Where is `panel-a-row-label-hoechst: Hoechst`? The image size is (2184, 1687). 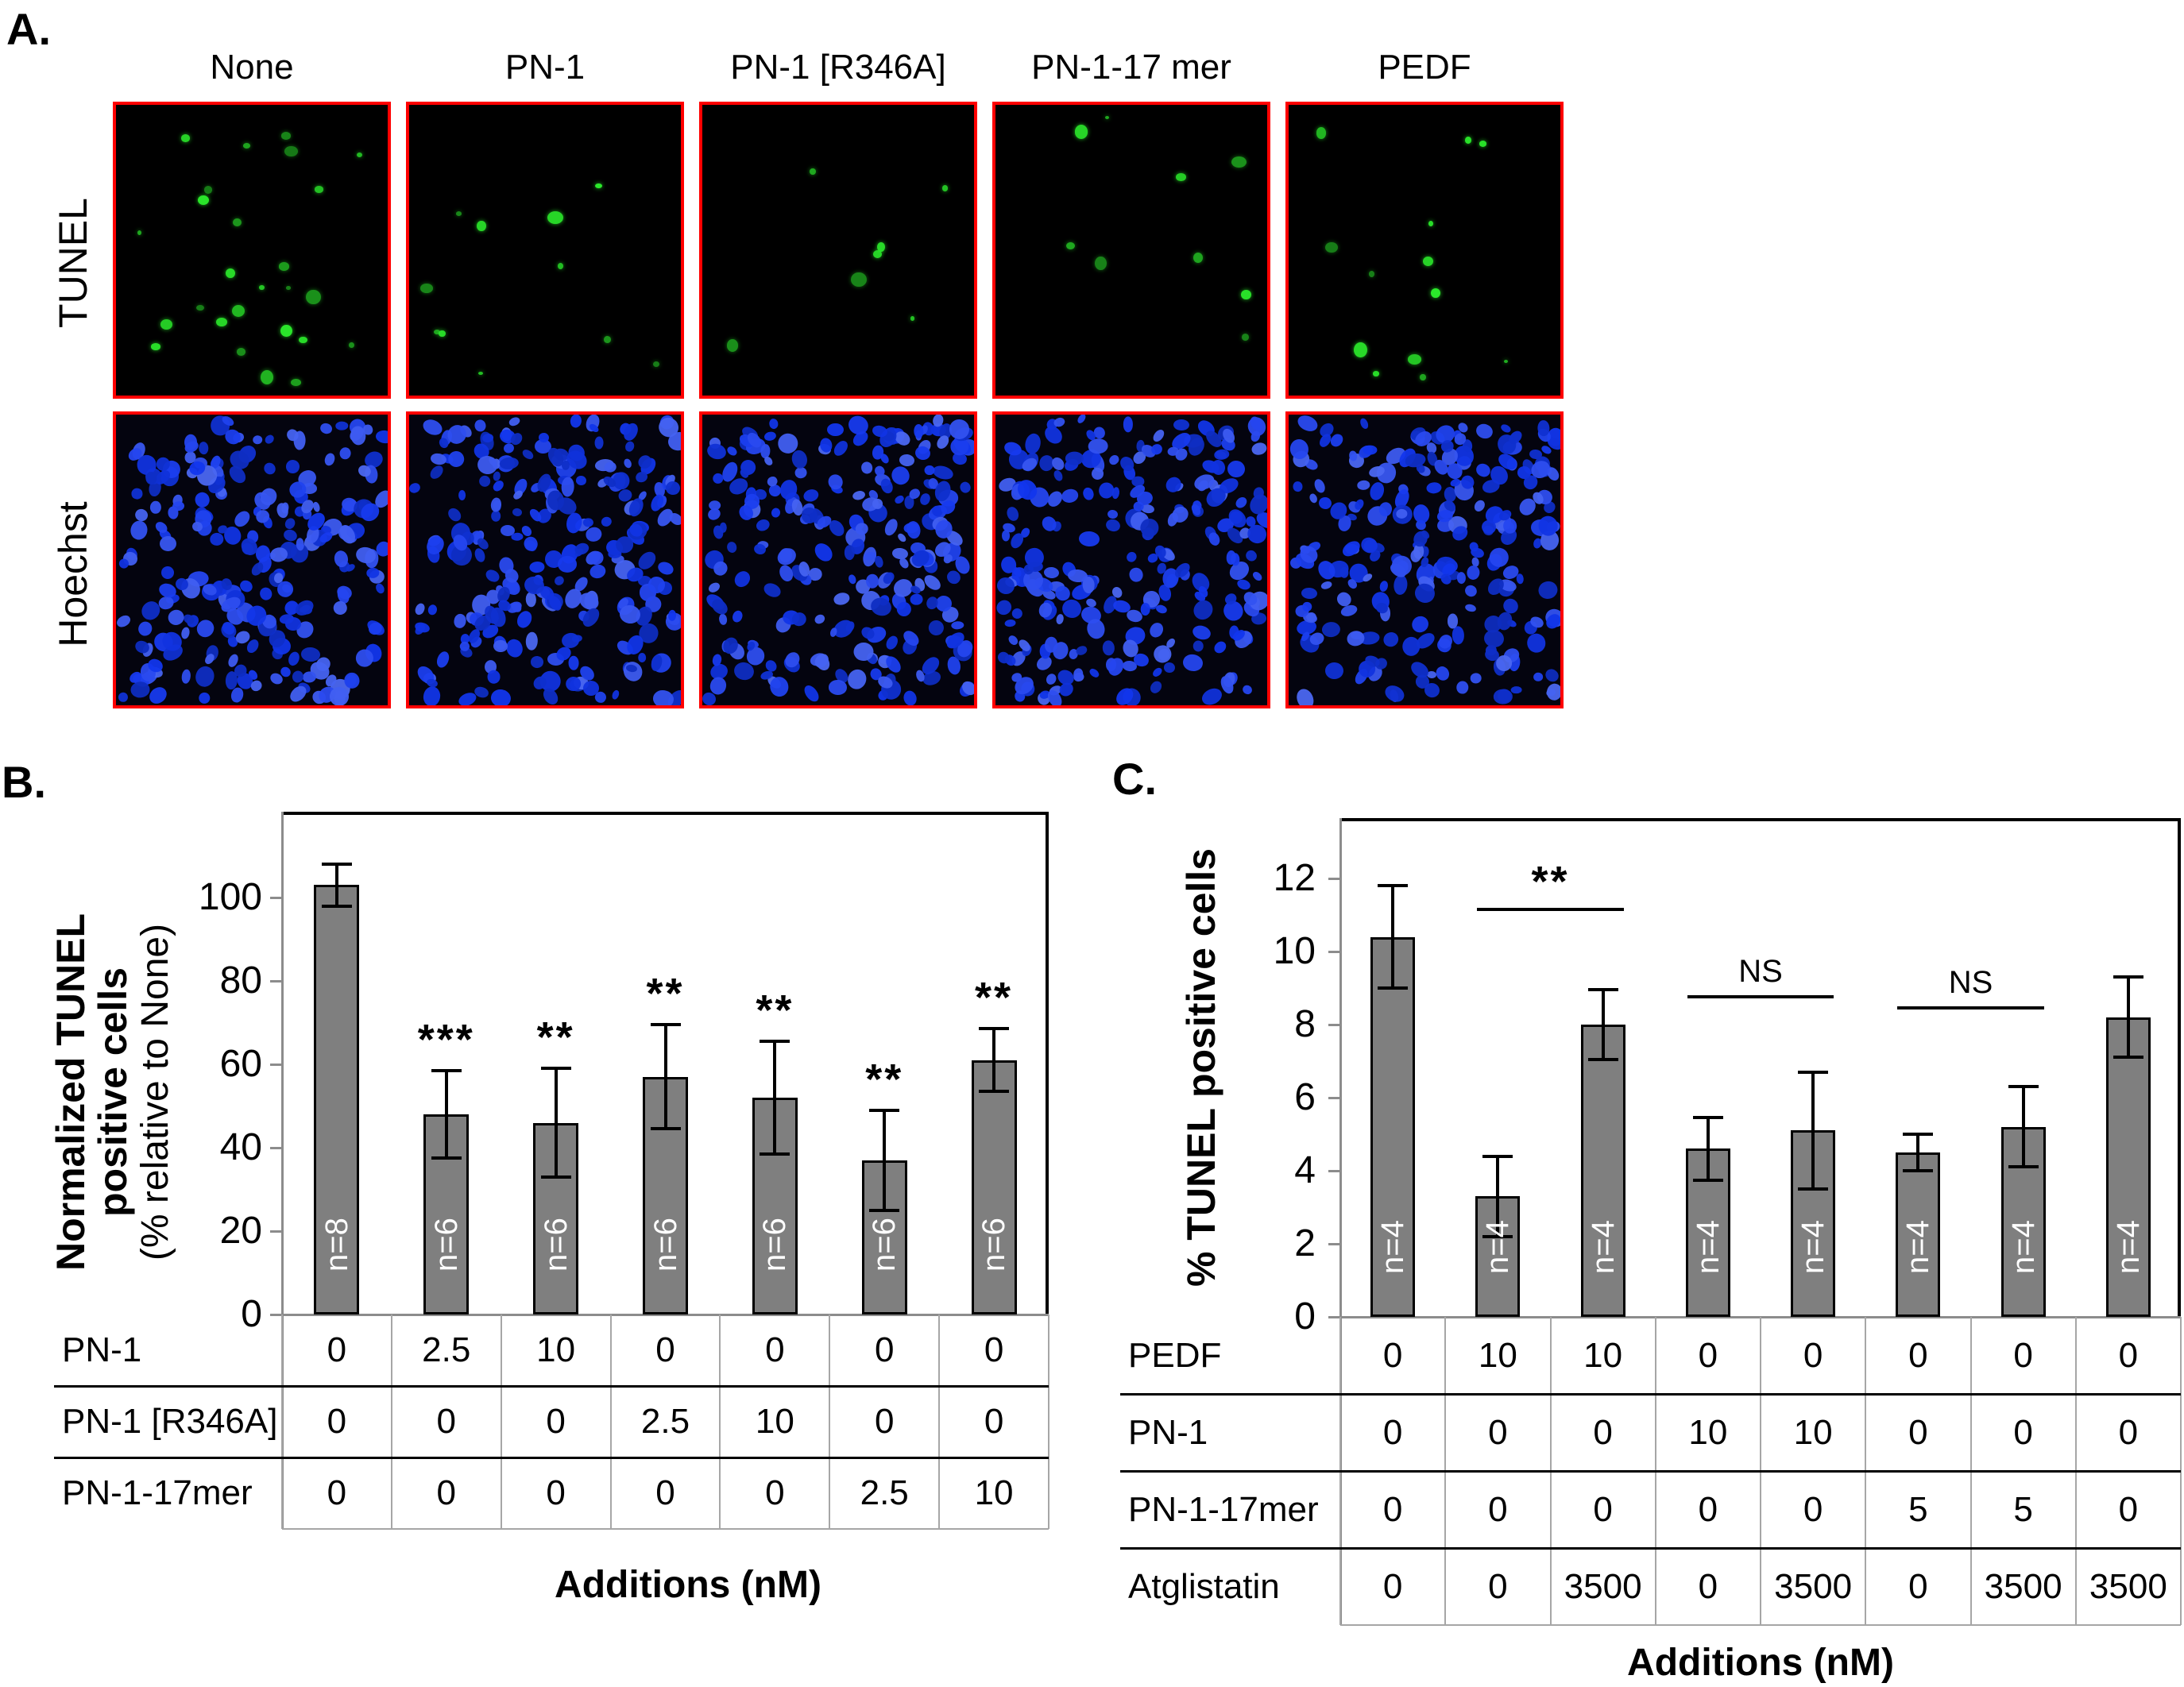 panel-a-row-label-hoechst: Hoechst is located at coordinates (73, 574).